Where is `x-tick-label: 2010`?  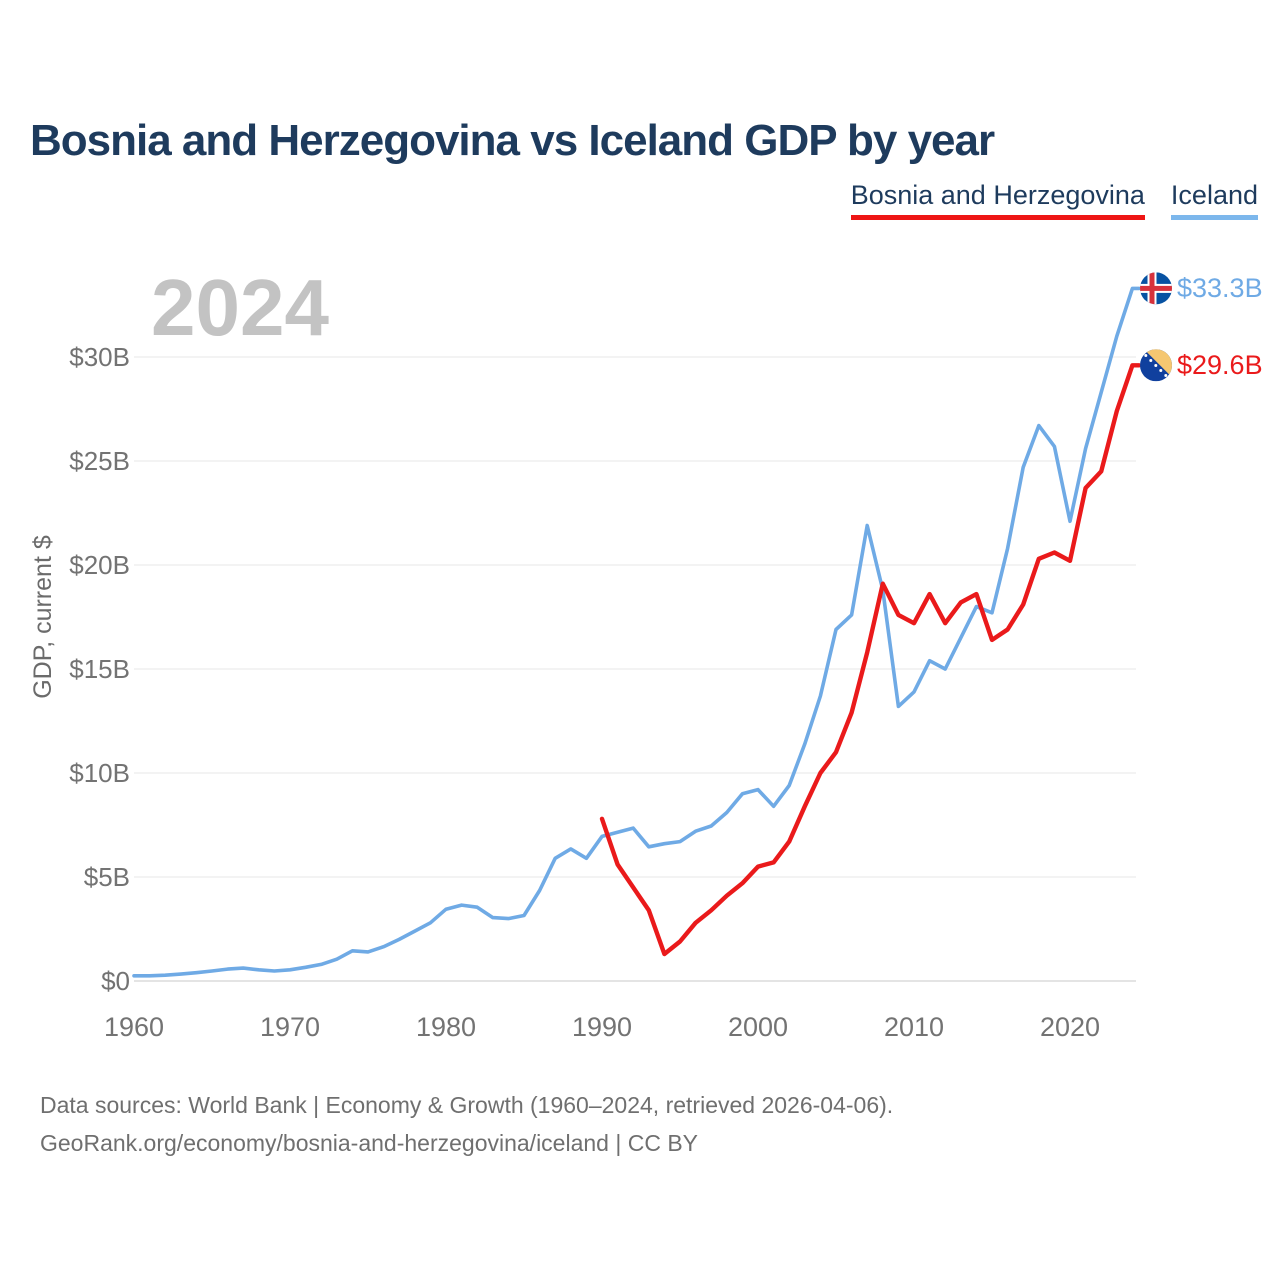 x-tick-label: 2010 is located at coordinates (914, 1027).